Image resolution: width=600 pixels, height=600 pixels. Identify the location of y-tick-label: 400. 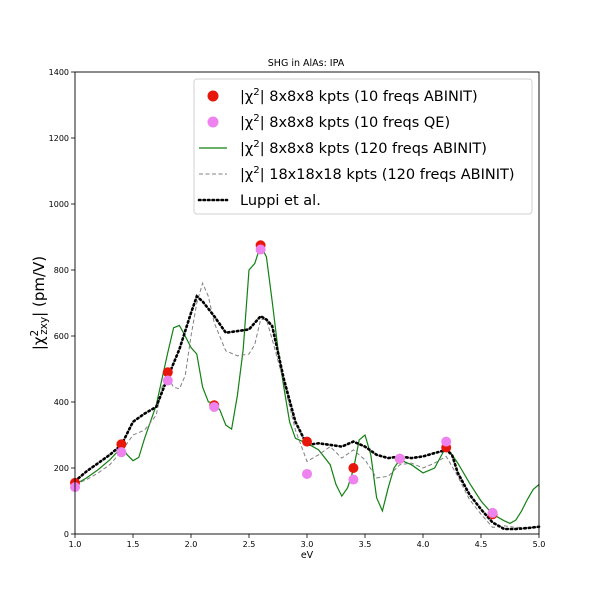
(61, 402).